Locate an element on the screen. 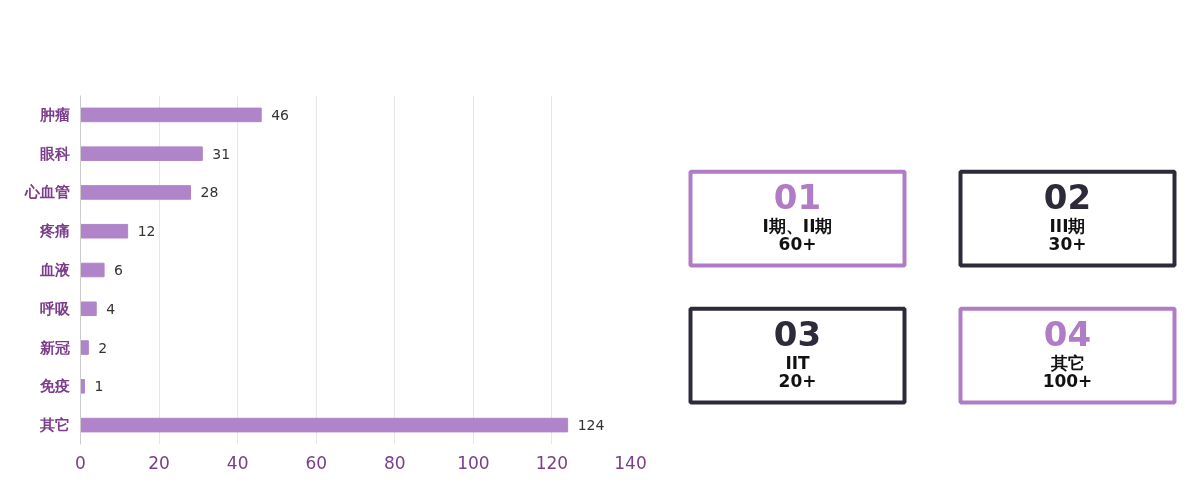  x-tick-label: 20 is located at coordinates (159, 462).